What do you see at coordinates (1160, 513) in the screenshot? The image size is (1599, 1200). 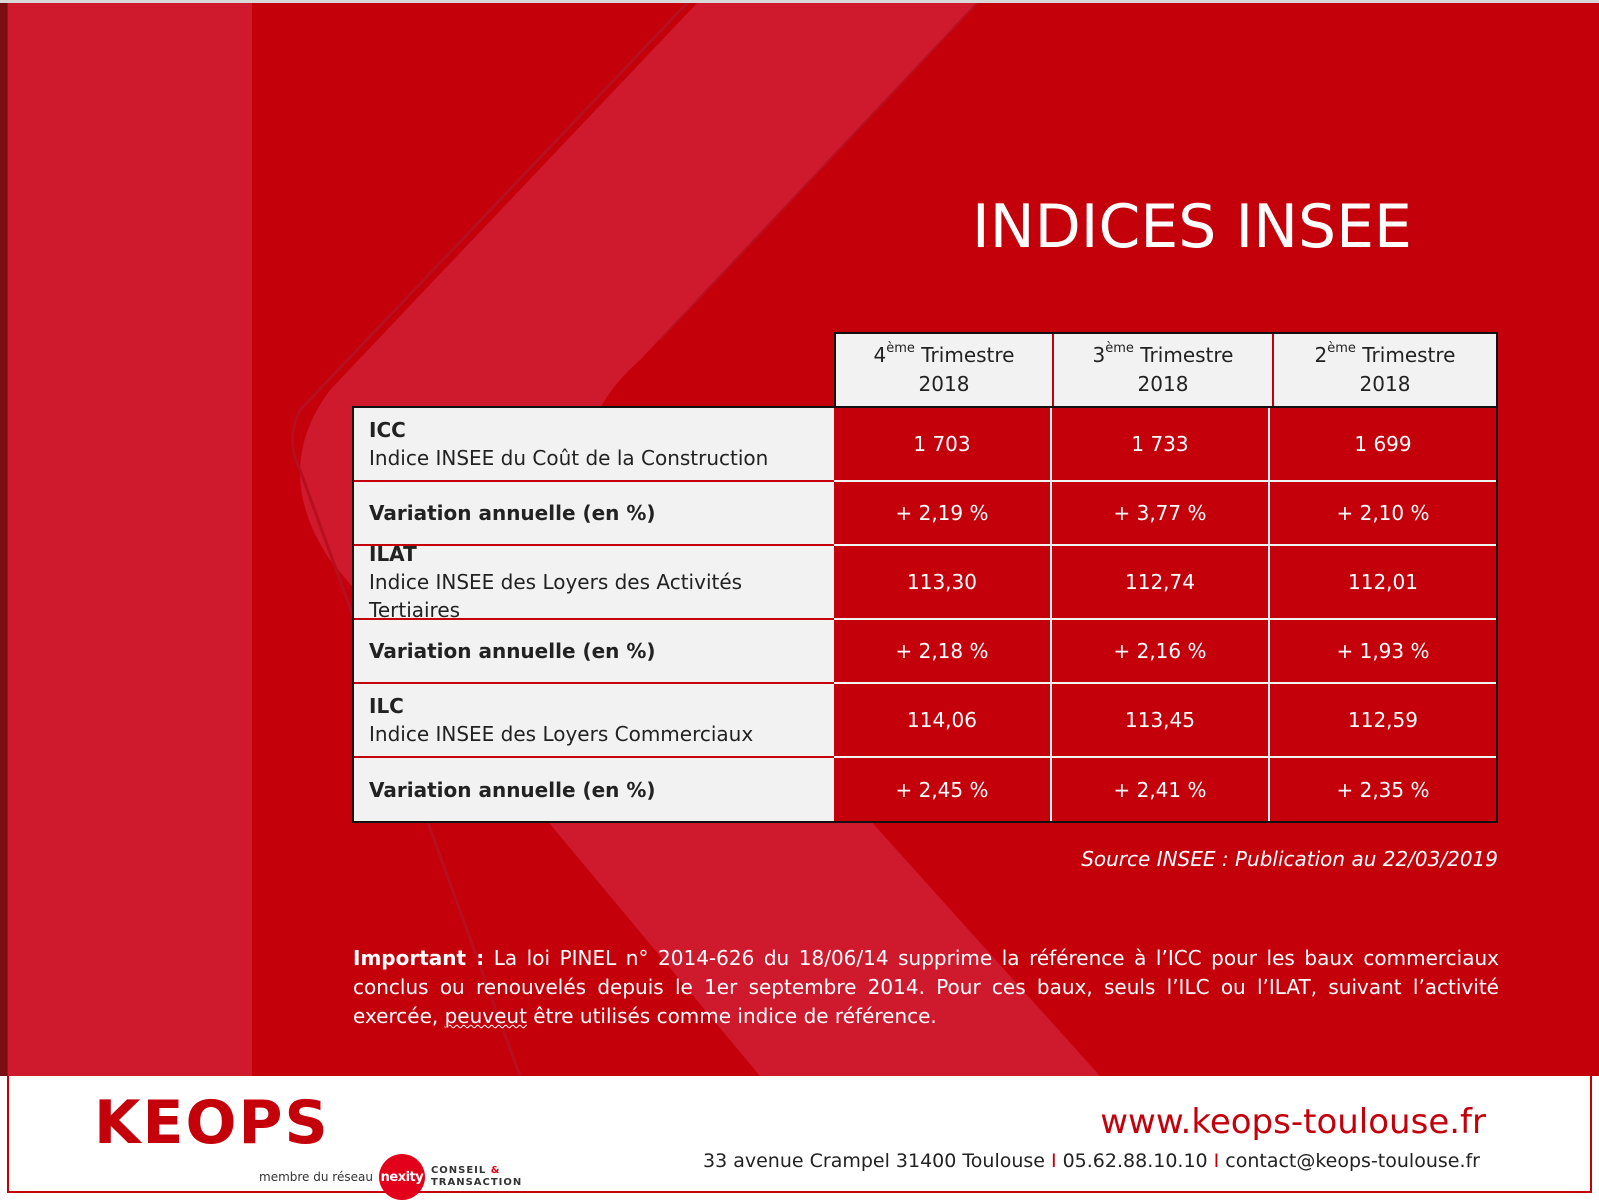 I see `value-cell: + 3,77 %` at bounding box center [1160, 513].